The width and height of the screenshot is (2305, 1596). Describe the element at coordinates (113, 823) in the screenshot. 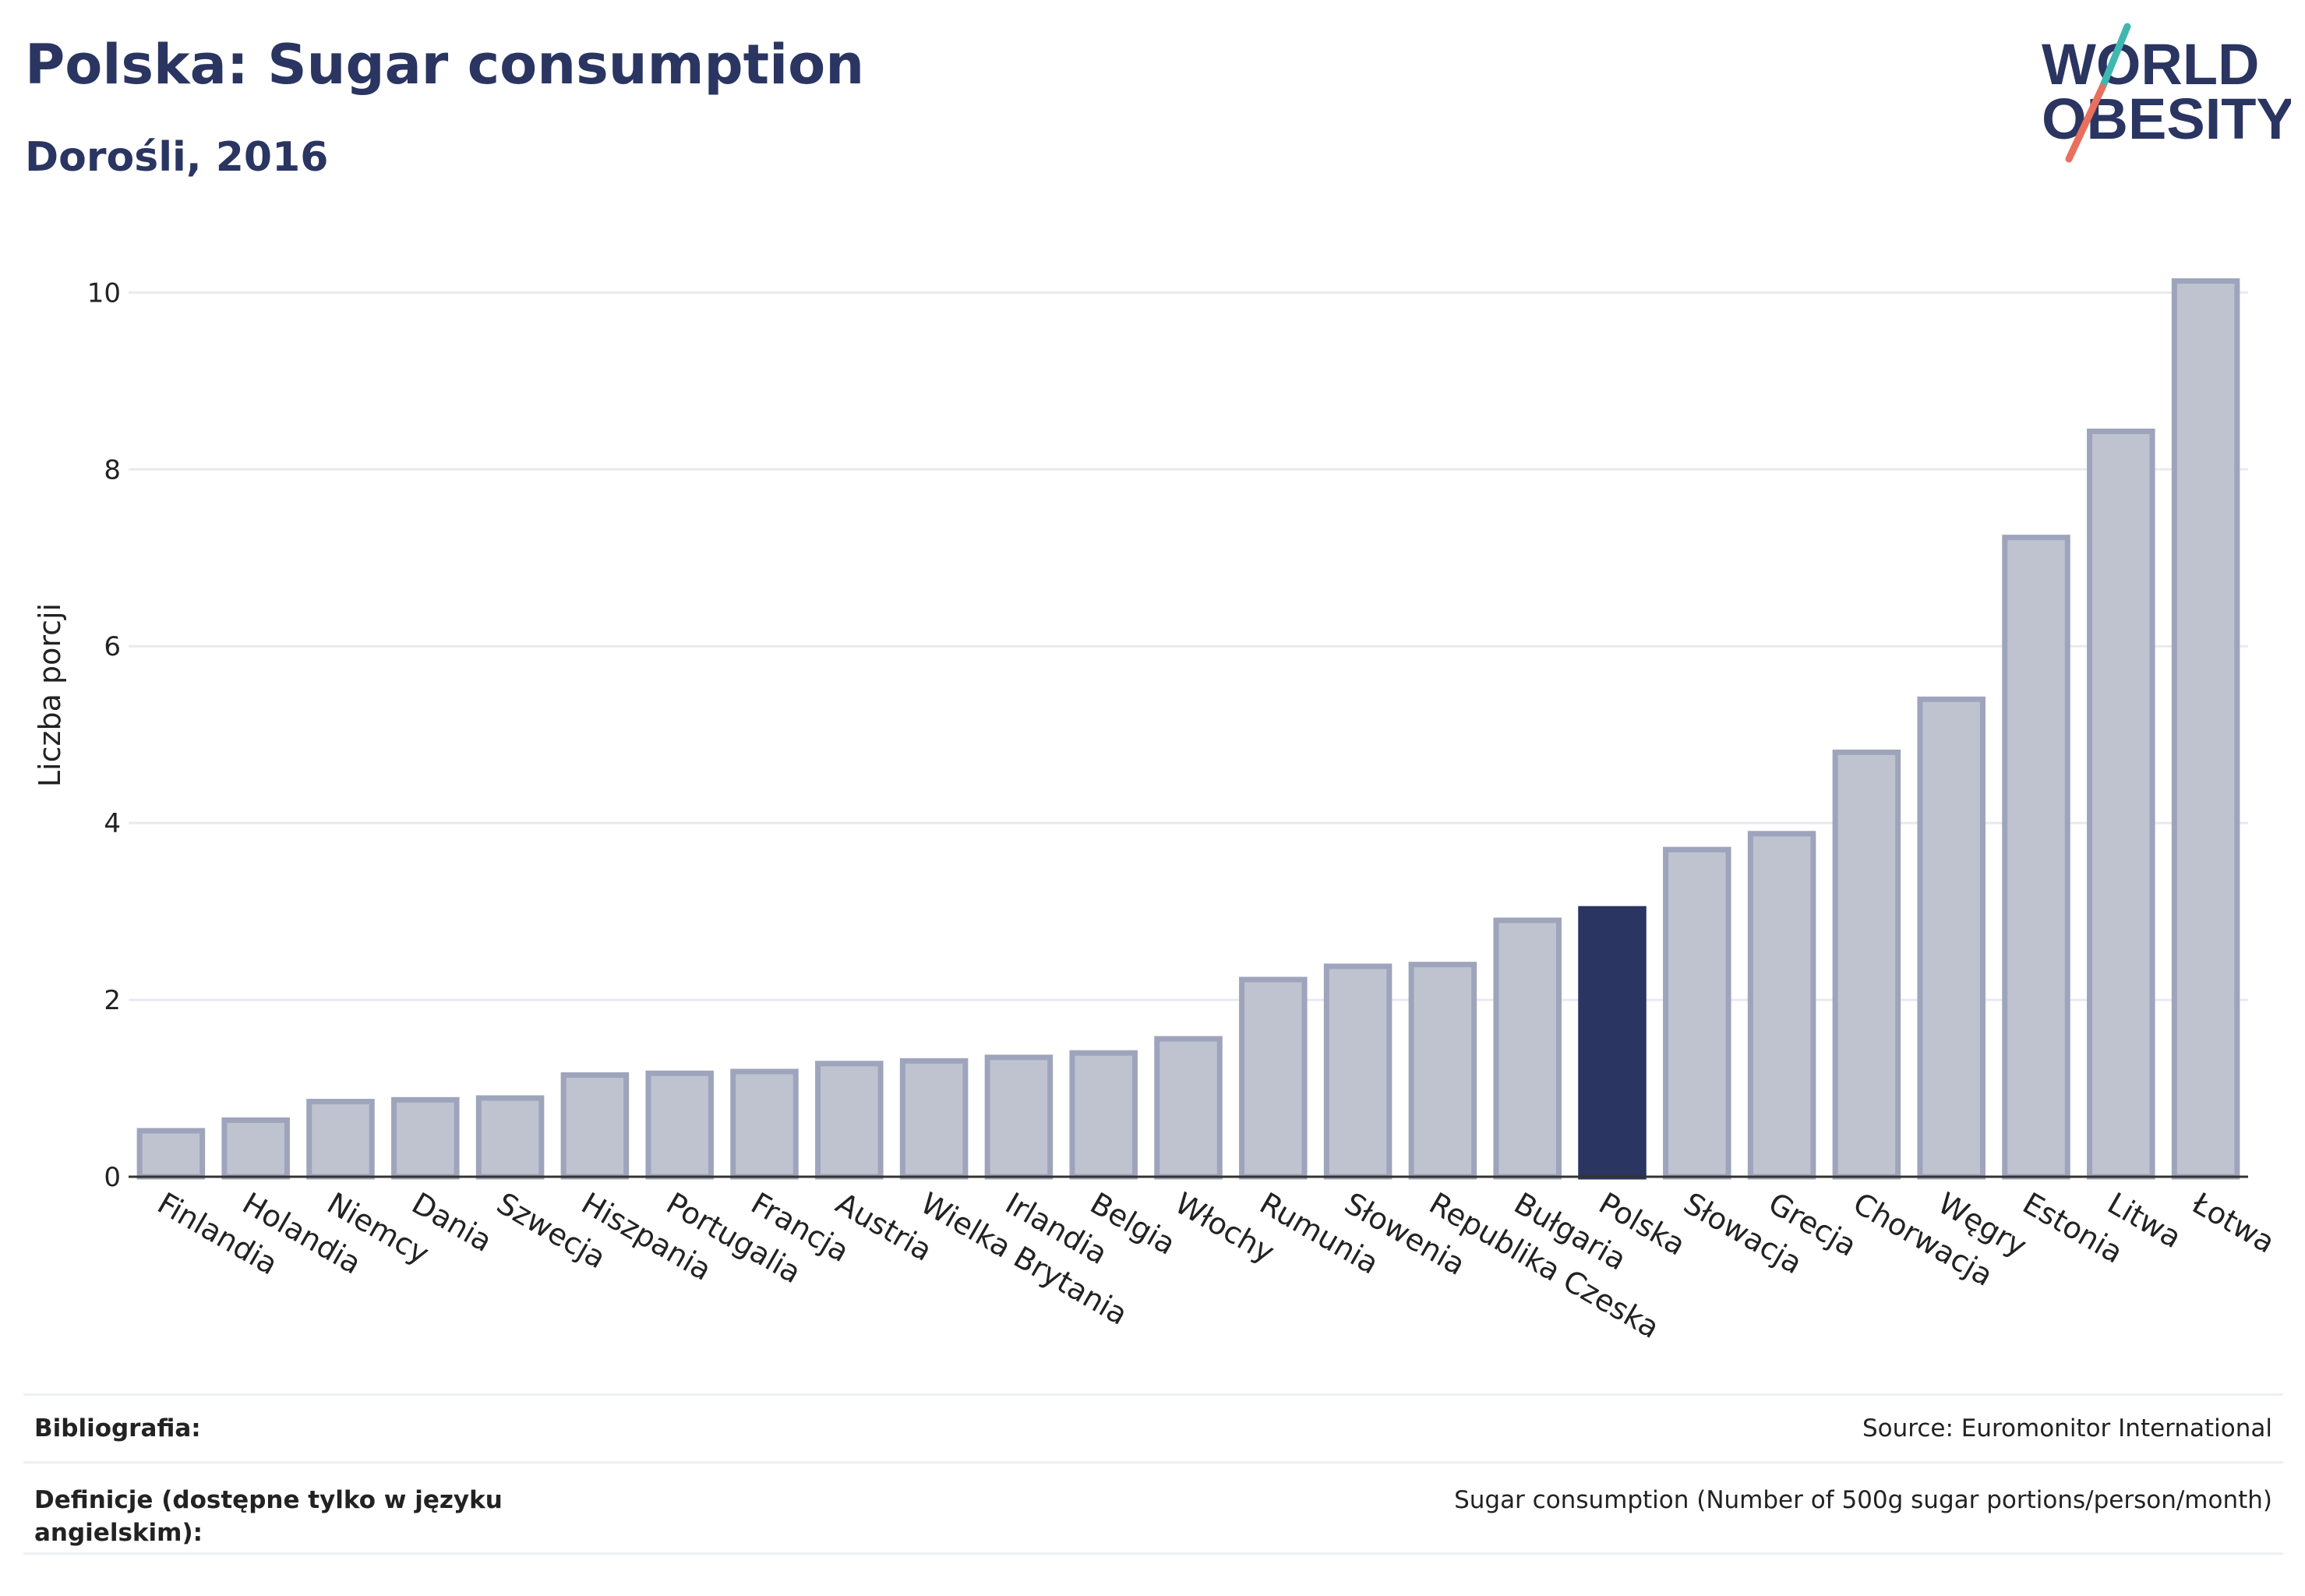

I see `y-tick-label: 4` at that location.